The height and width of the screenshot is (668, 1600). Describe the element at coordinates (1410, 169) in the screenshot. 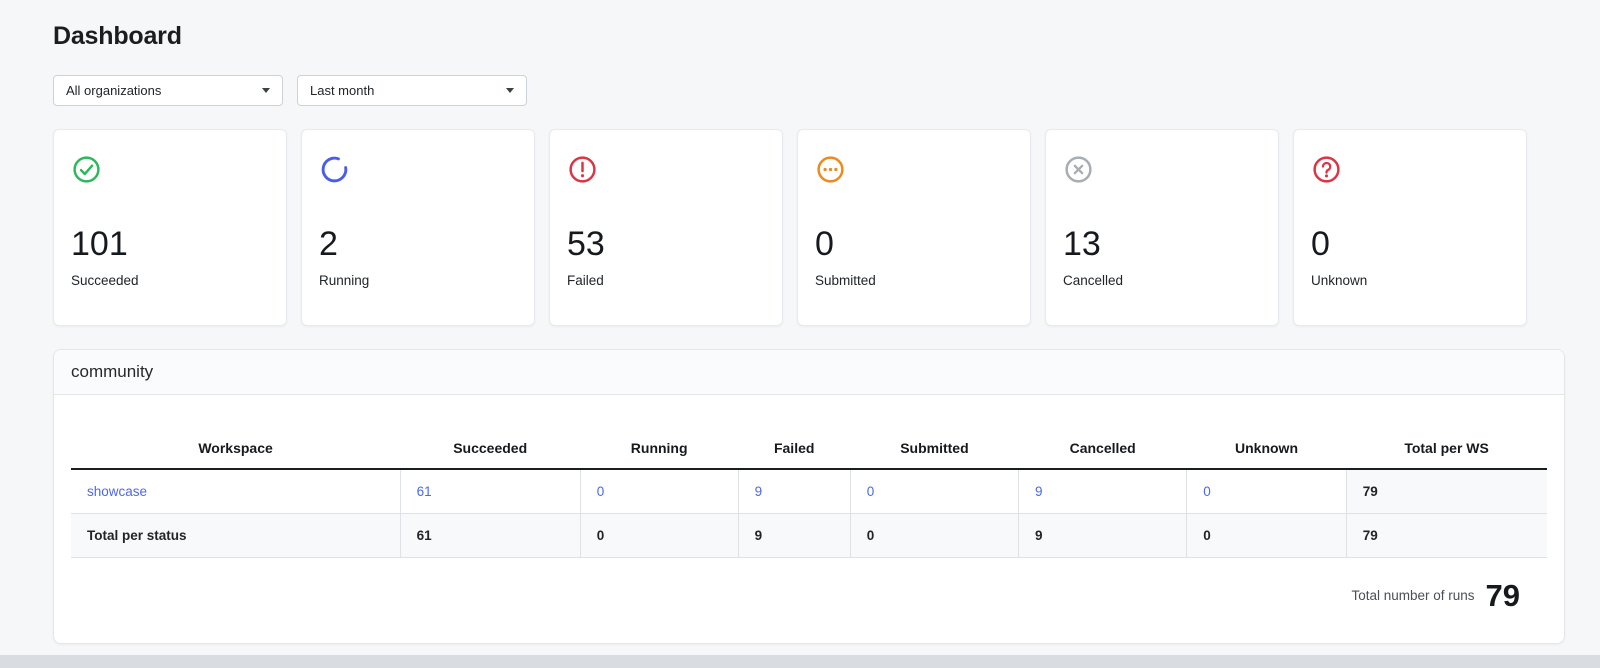

I see `question-circle-icon` at that location.